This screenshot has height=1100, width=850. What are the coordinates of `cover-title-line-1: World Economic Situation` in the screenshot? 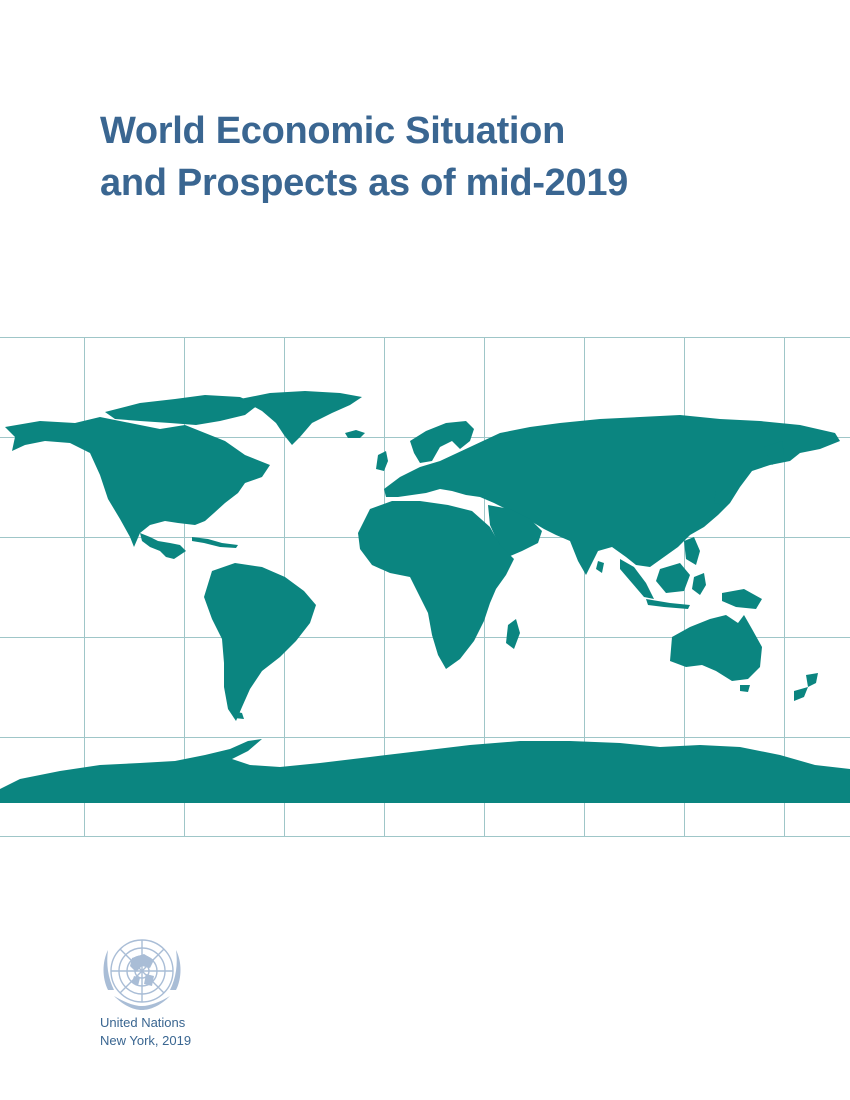 It's located at (332, 131).